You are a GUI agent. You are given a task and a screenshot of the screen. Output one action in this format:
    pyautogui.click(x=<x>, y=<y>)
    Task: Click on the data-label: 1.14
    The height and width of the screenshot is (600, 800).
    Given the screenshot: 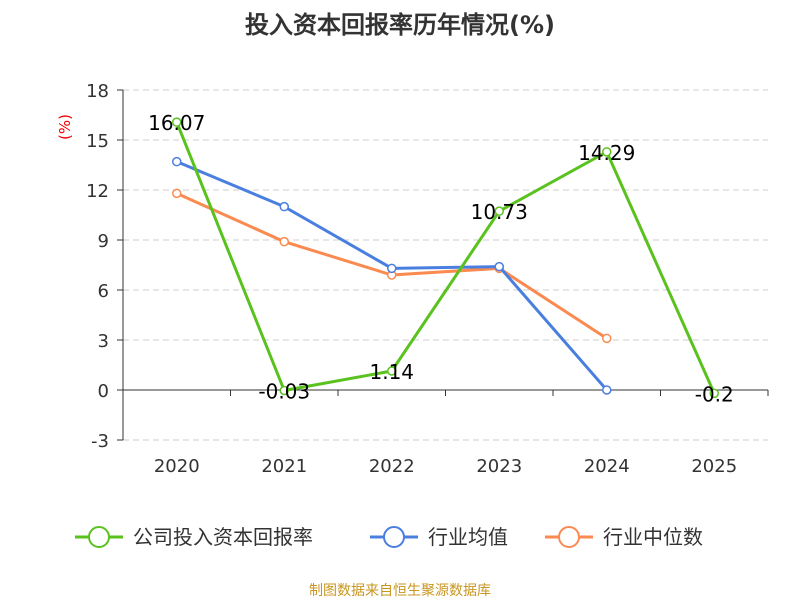 What is the action you would take?
    pyautogui.click(x=391, y=372)
    